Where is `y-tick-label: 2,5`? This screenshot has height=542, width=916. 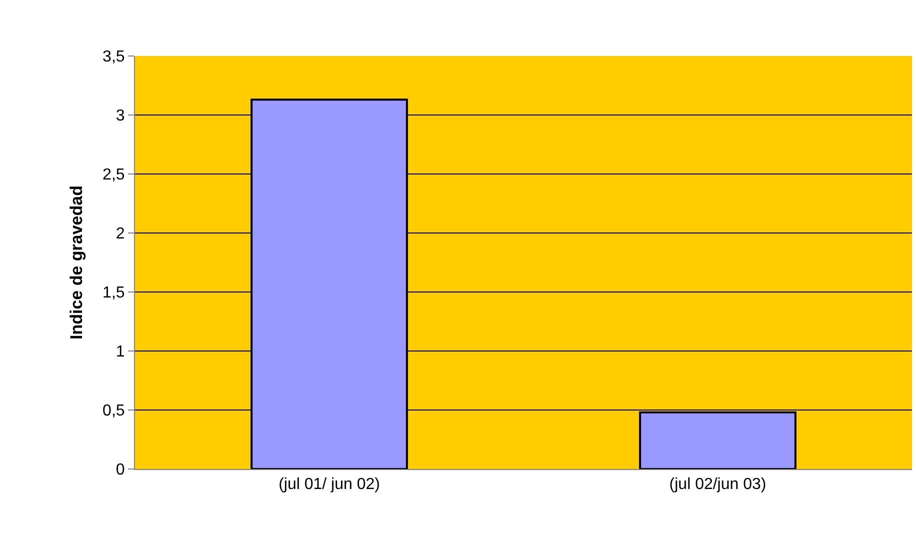 y-tick-label: 2,5 is located at coordinates (113, 175).